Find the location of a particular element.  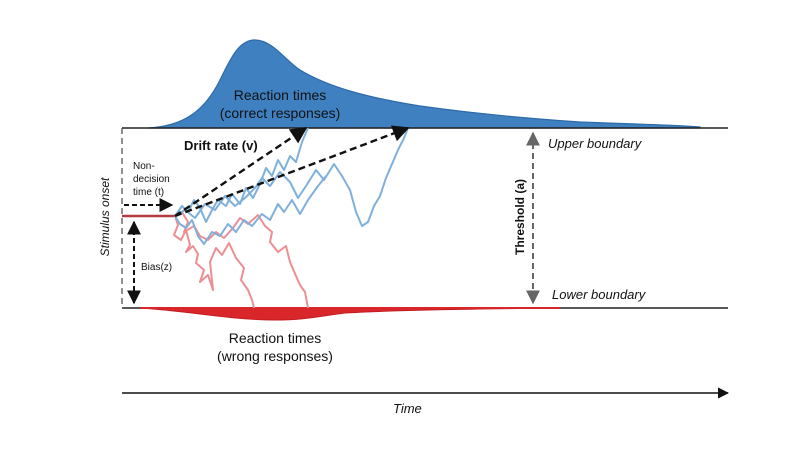

drift-arrow-steep is located at coordinates (241, 172).